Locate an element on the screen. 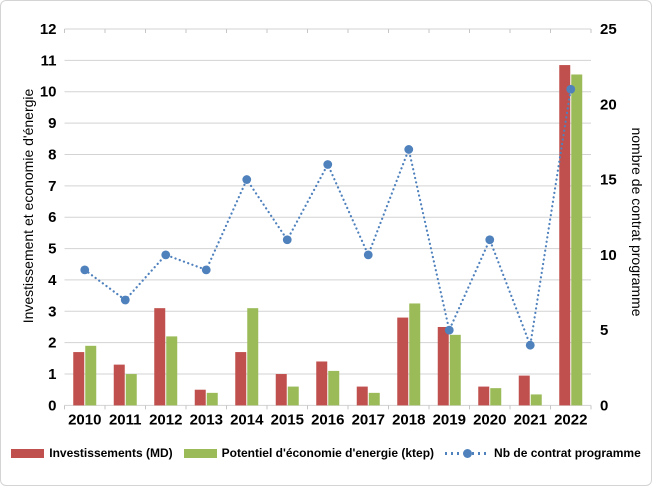 This screenshot has width=652, height=486. legend-swatch-potentiel-icon is located at coordinates (200, 453).